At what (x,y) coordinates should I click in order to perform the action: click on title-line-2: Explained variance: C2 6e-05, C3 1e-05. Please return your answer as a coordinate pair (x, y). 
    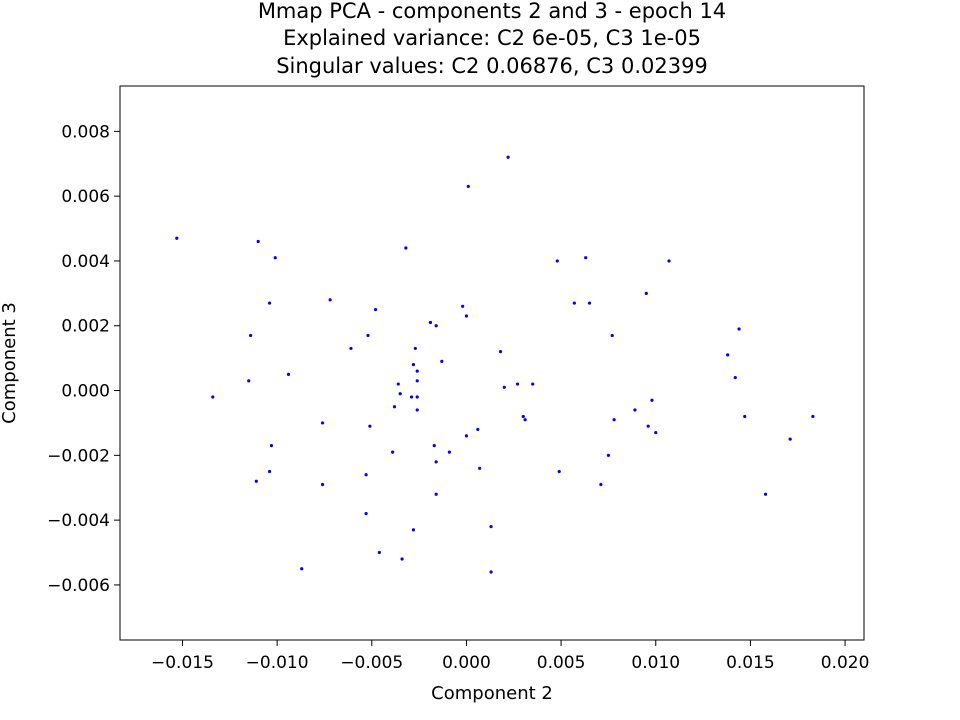
    Looking at the image, I should click on (492, 38).